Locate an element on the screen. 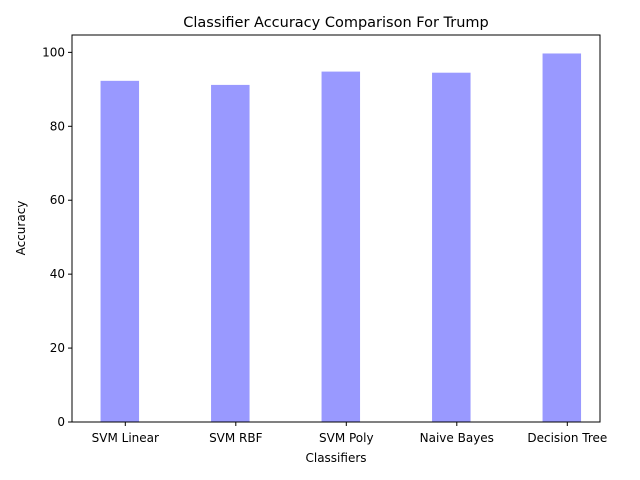  bar-decision-tree is located at coordinates (562, 237).